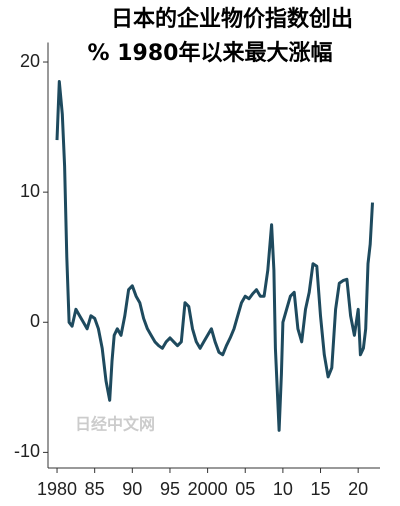 The width and height of the screenshot is (400, 506). I want to click on watermark: 日经中文网, so click(115, 424).